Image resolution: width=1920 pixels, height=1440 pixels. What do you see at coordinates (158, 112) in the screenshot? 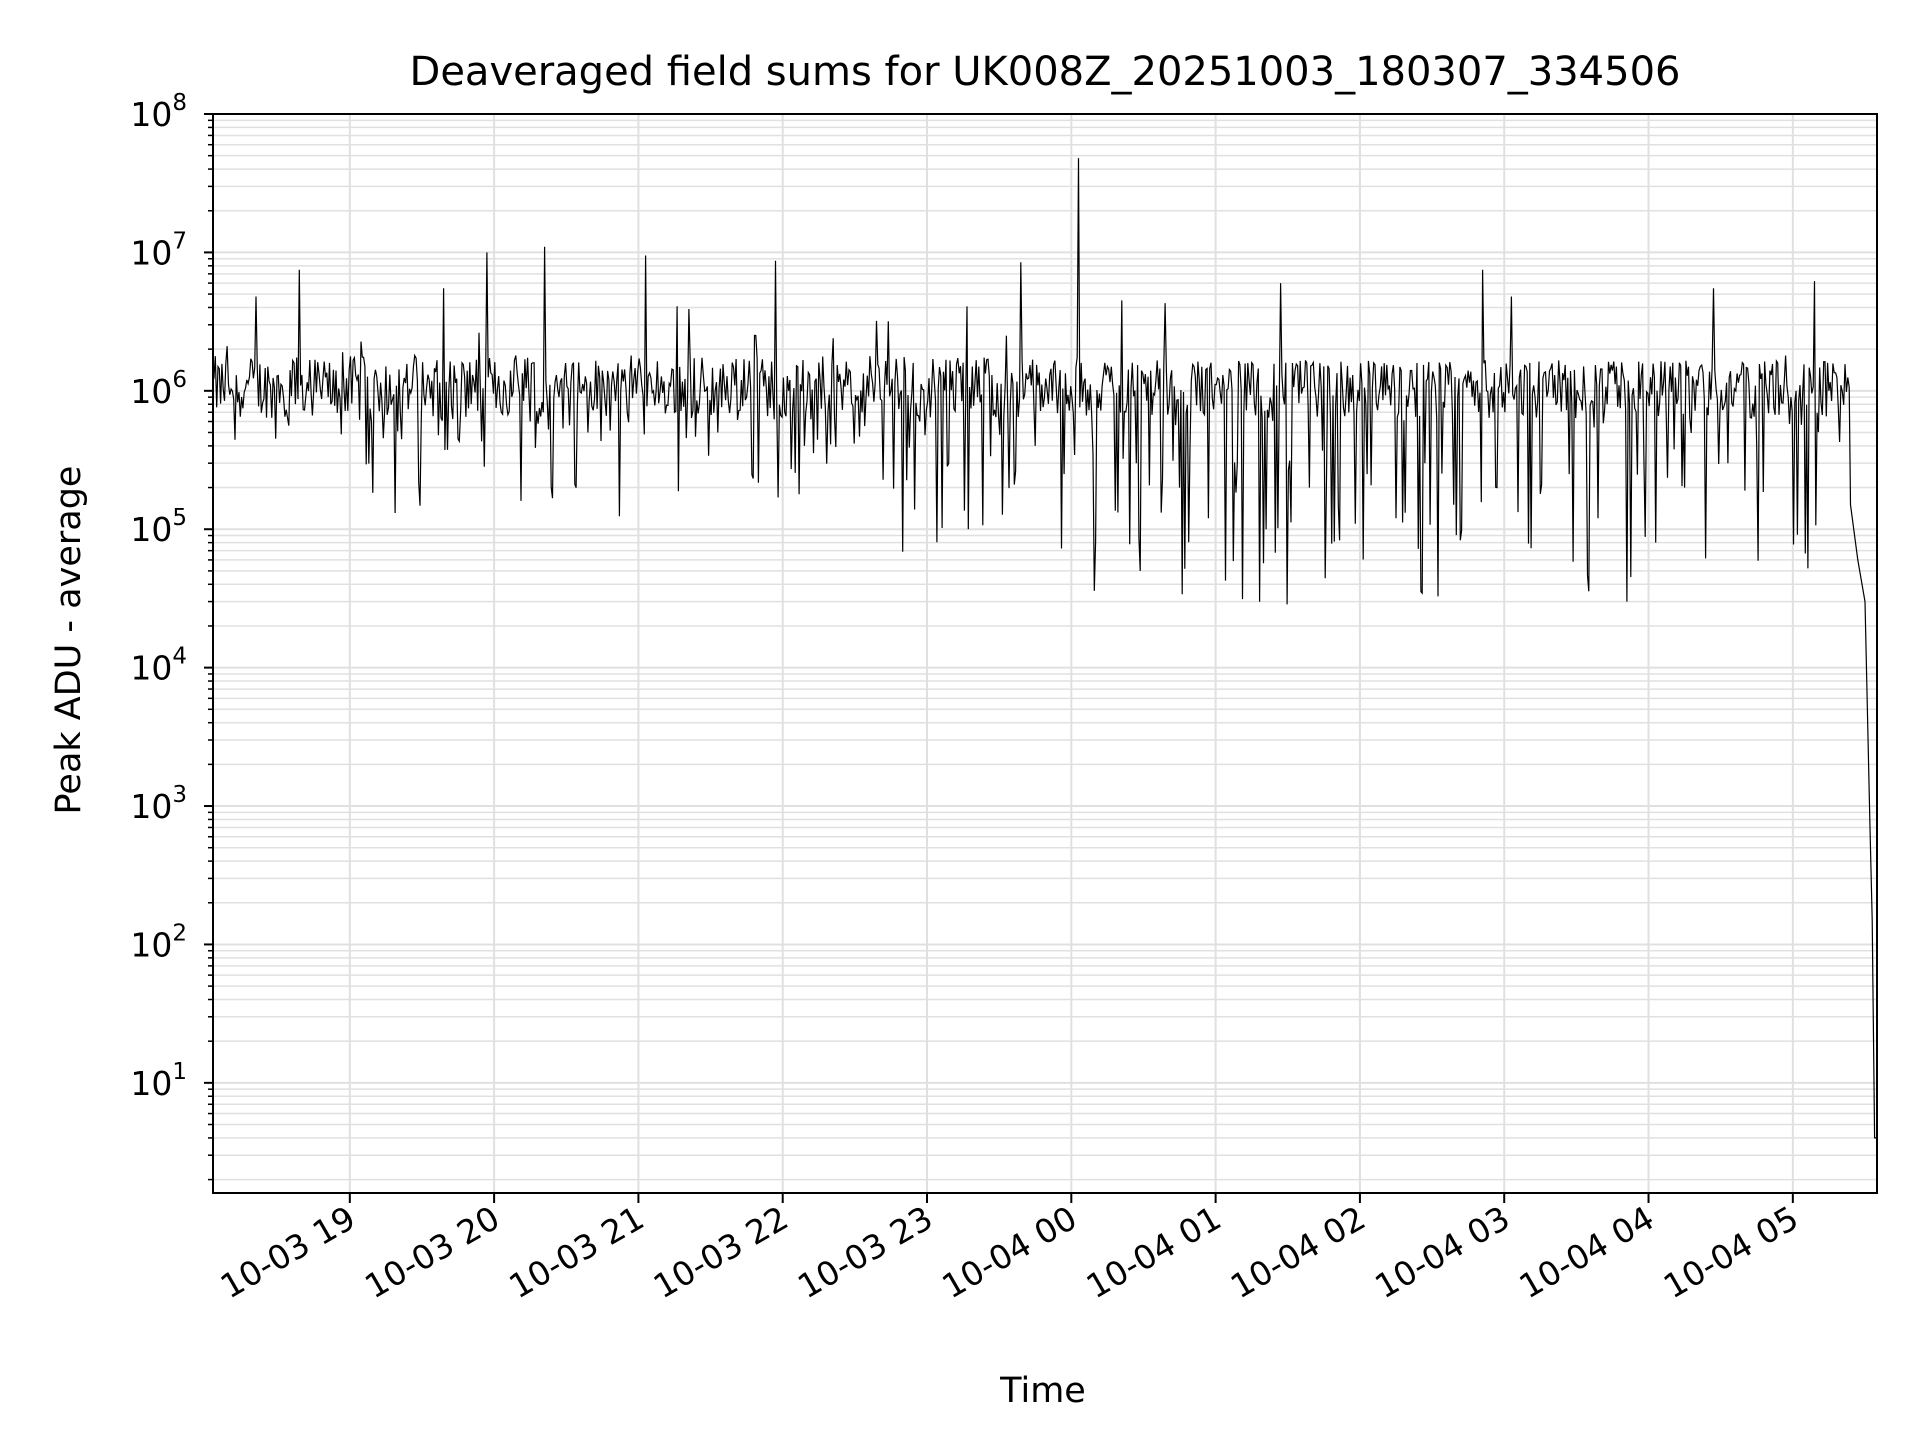
I see `y-tick-label: 10⁸` at bounding box center [158, 112].